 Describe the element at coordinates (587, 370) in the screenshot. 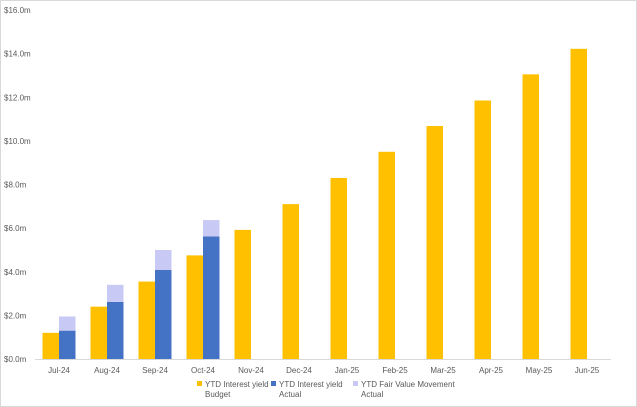

I see `x-tick-label: Jun-25` at that location.